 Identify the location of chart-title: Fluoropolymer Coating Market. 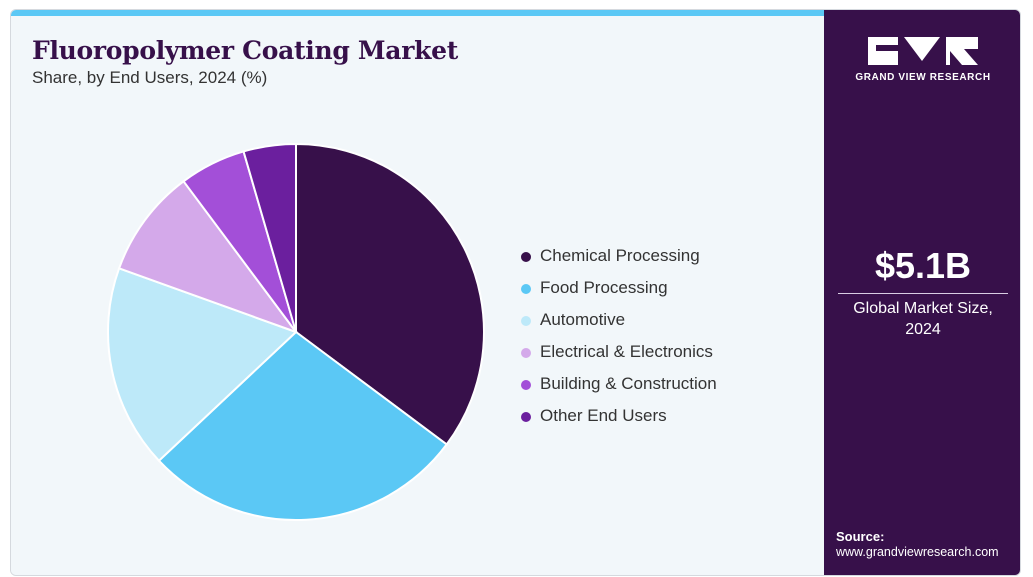
(245, 50).